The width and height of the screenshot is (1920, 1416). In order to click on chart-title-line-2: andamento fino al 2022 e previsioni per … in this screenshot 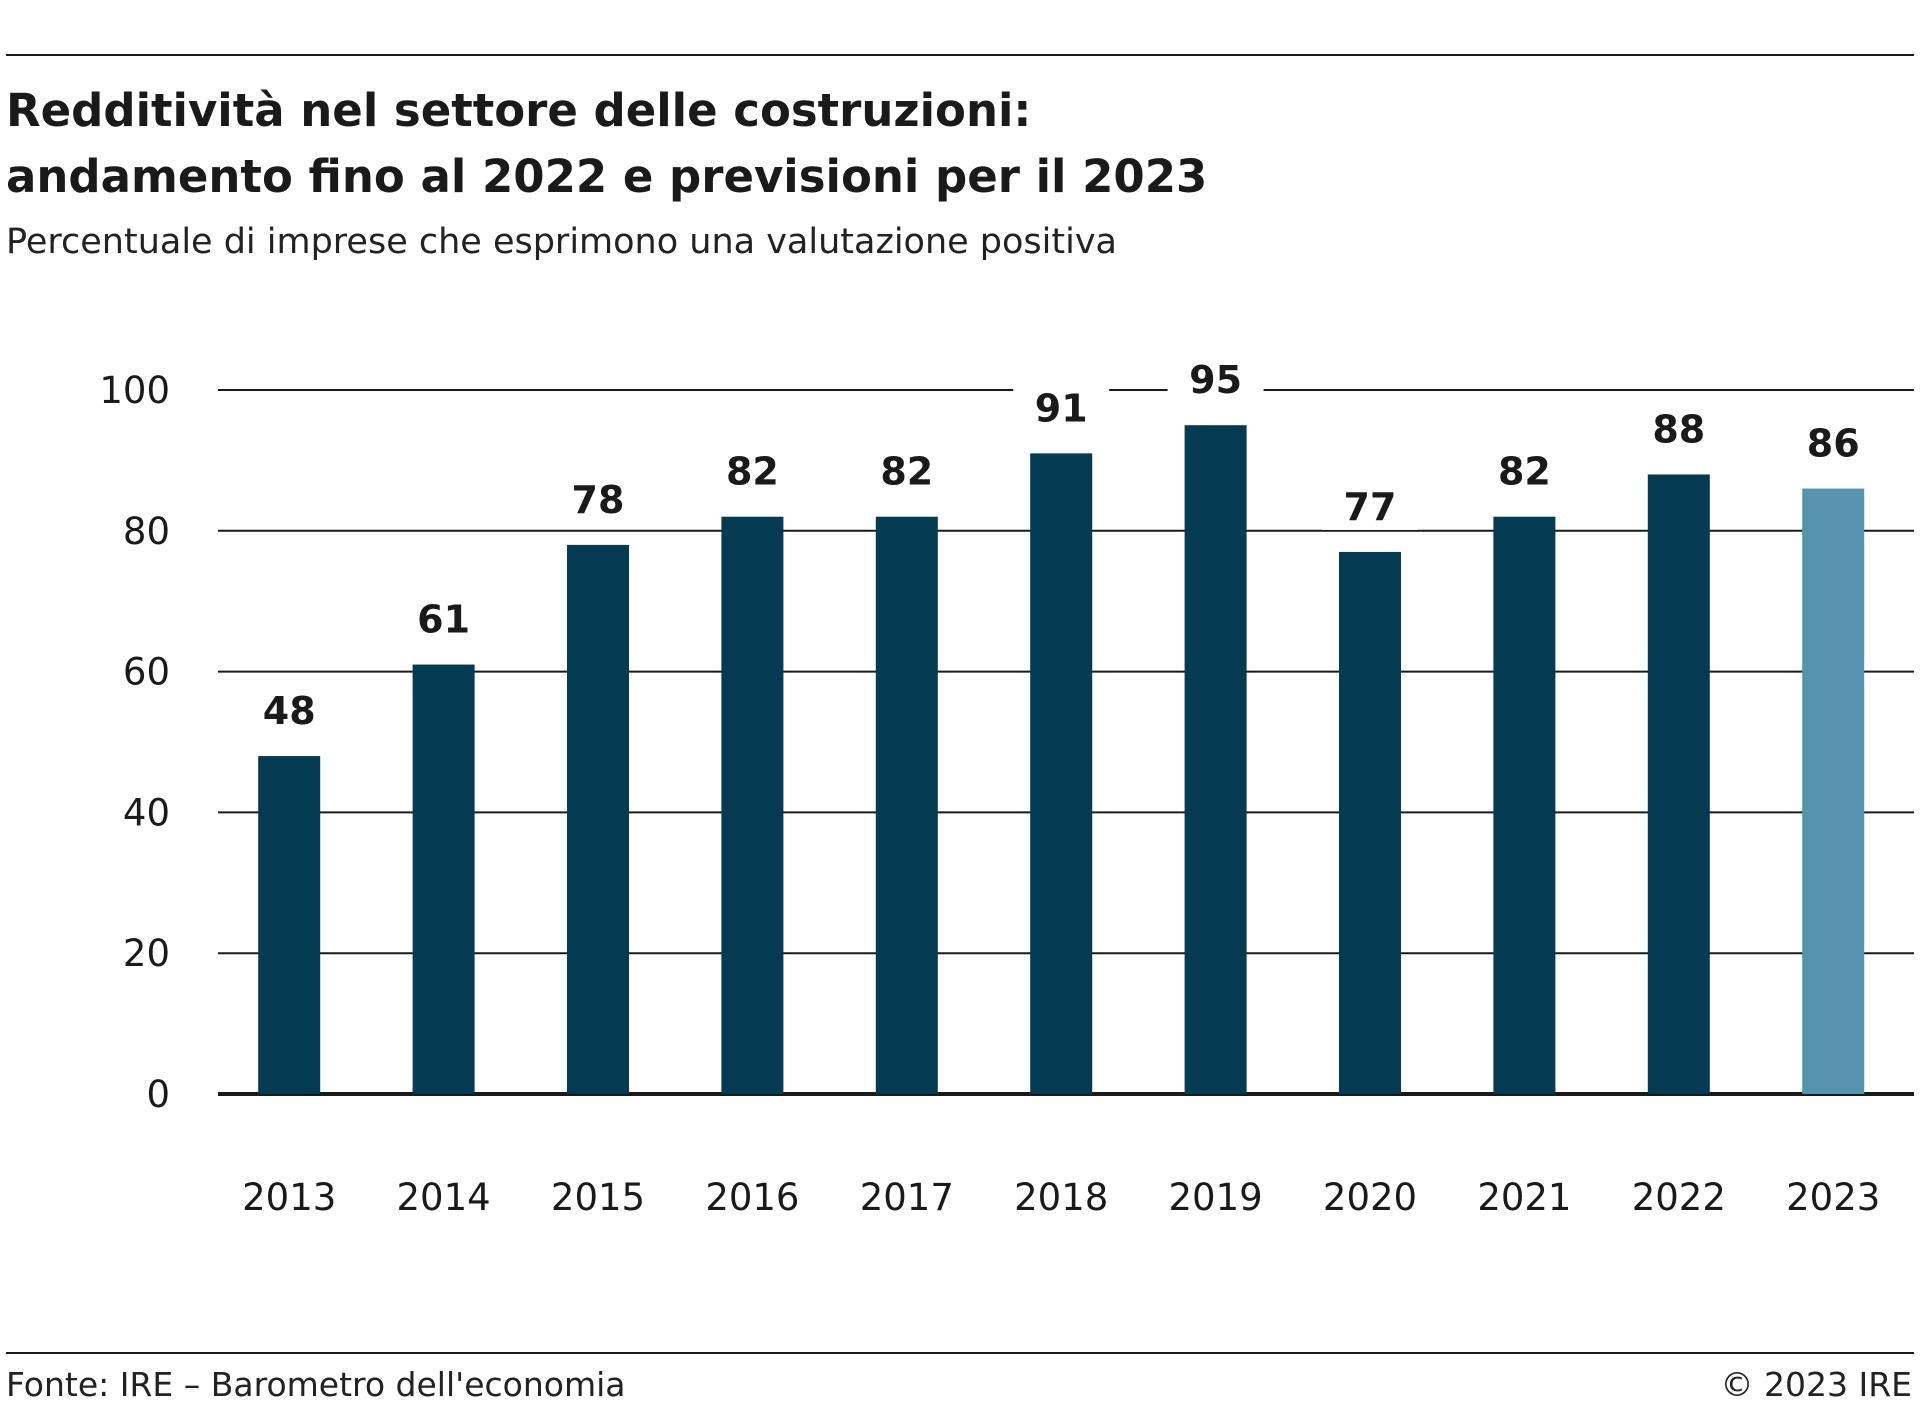, I will do `click(607, 176)`.